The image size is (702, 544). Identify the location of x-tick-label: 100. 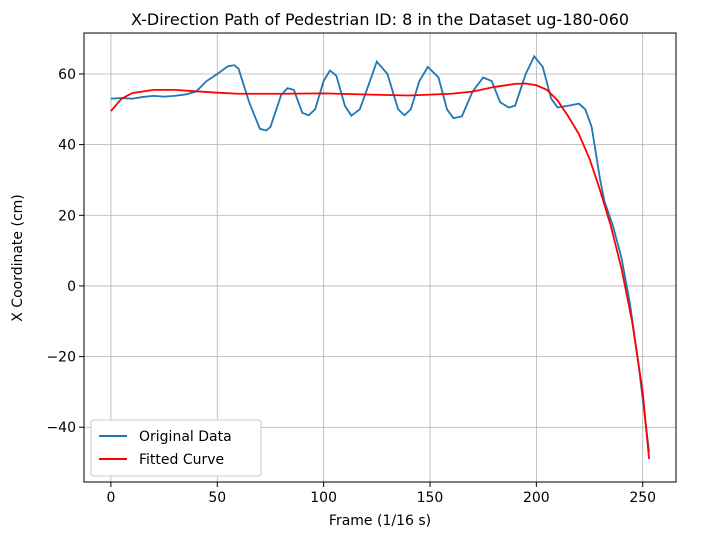
(323, 498).